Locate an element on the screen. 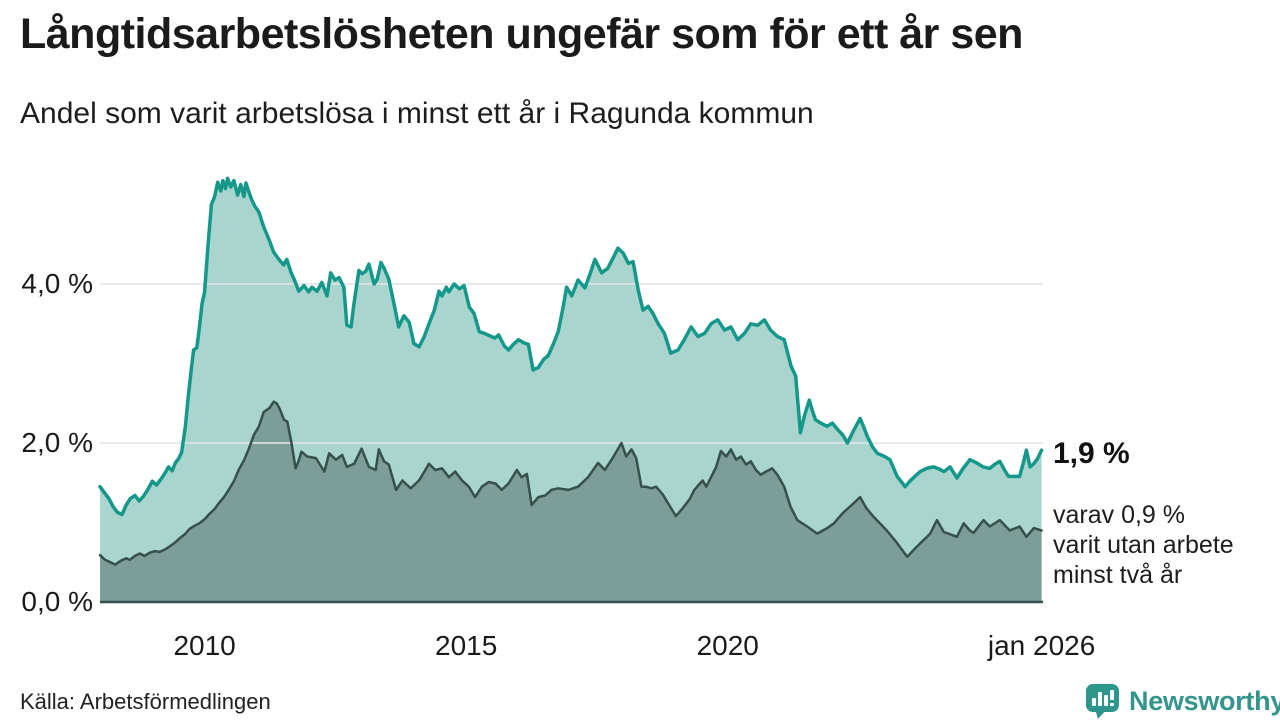  secondary-value-line: minst två år is located at coordinates (1118, 575).